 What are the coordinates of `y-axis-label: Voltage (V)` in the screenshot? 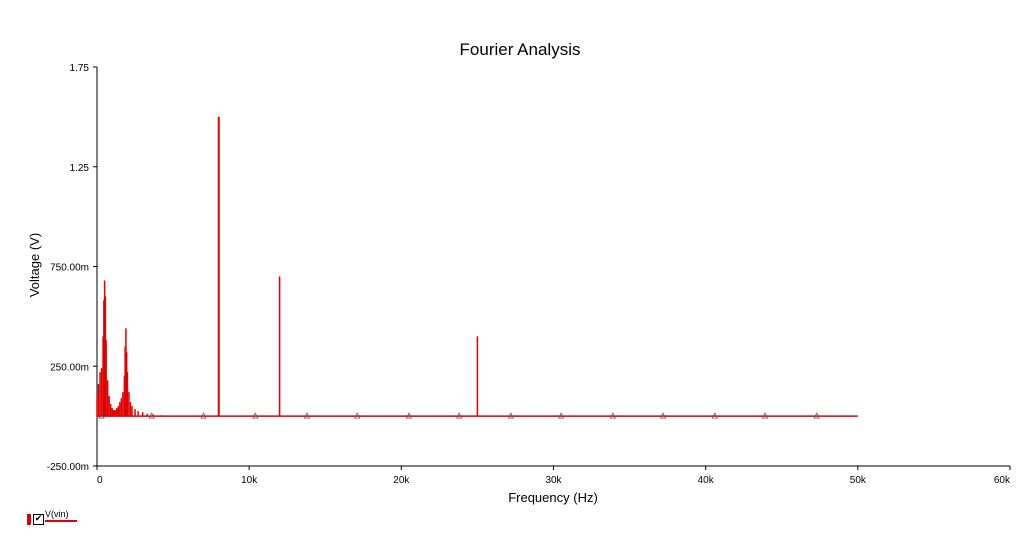 It's located at (34, 265).